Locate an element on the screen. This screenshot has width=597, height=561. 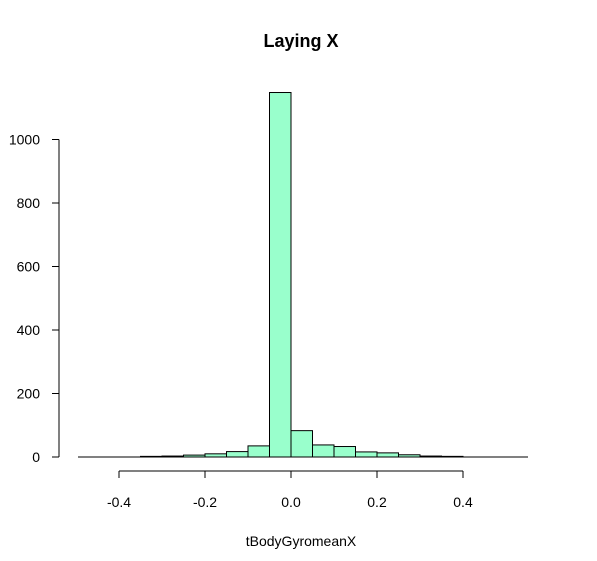
y-tick-label: 800 is located at coordinates (29, 203).